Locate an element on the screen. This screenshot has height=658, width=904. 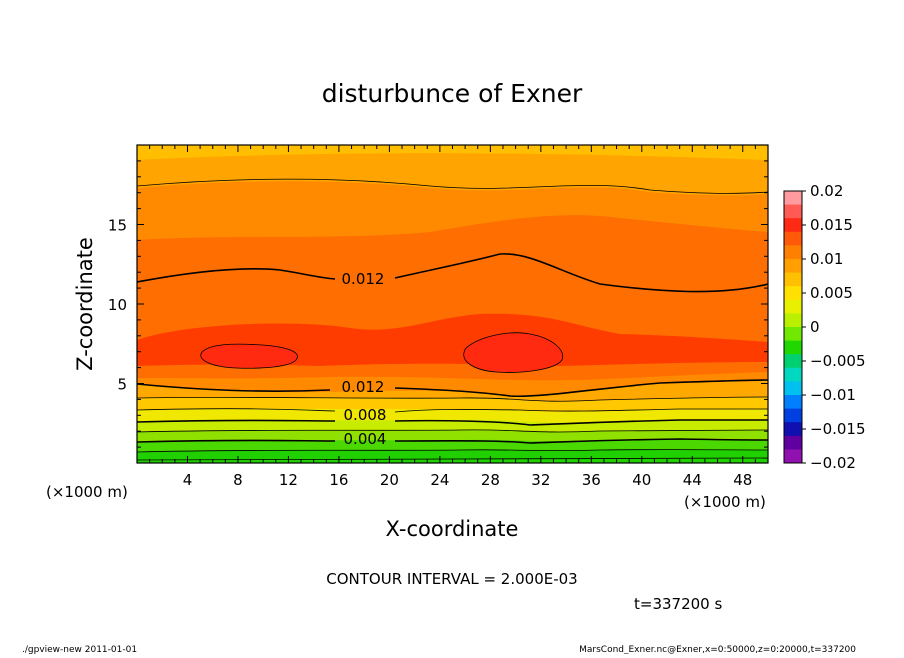
footer-left: ./gpview-new 2011-01-01 is located at coordinates (79, 649).